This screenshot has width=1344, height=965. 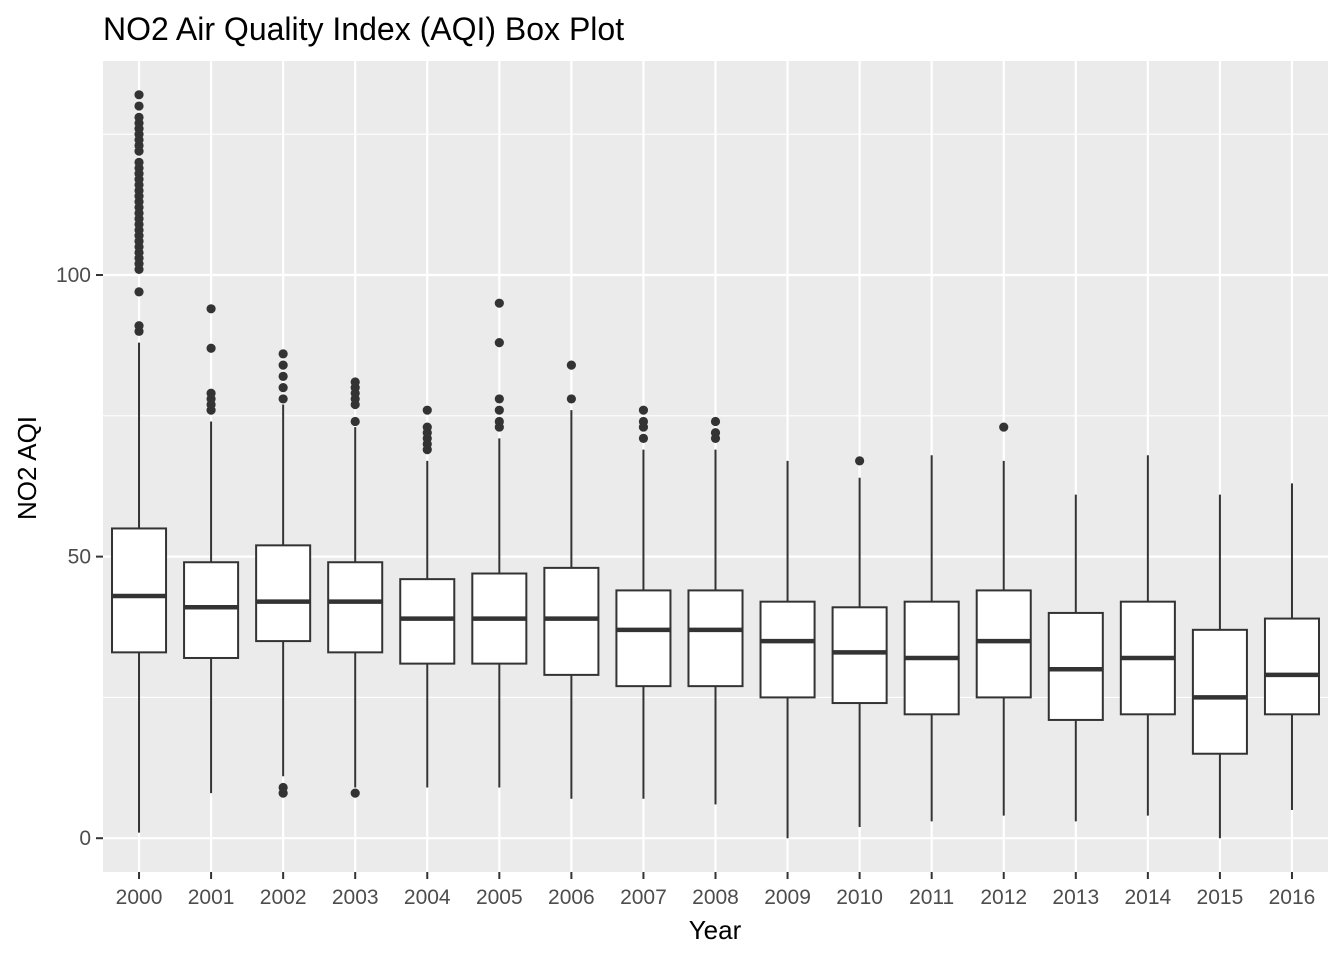 I want to click on x-tick-label: 2015, so click(x=1220, y=897).